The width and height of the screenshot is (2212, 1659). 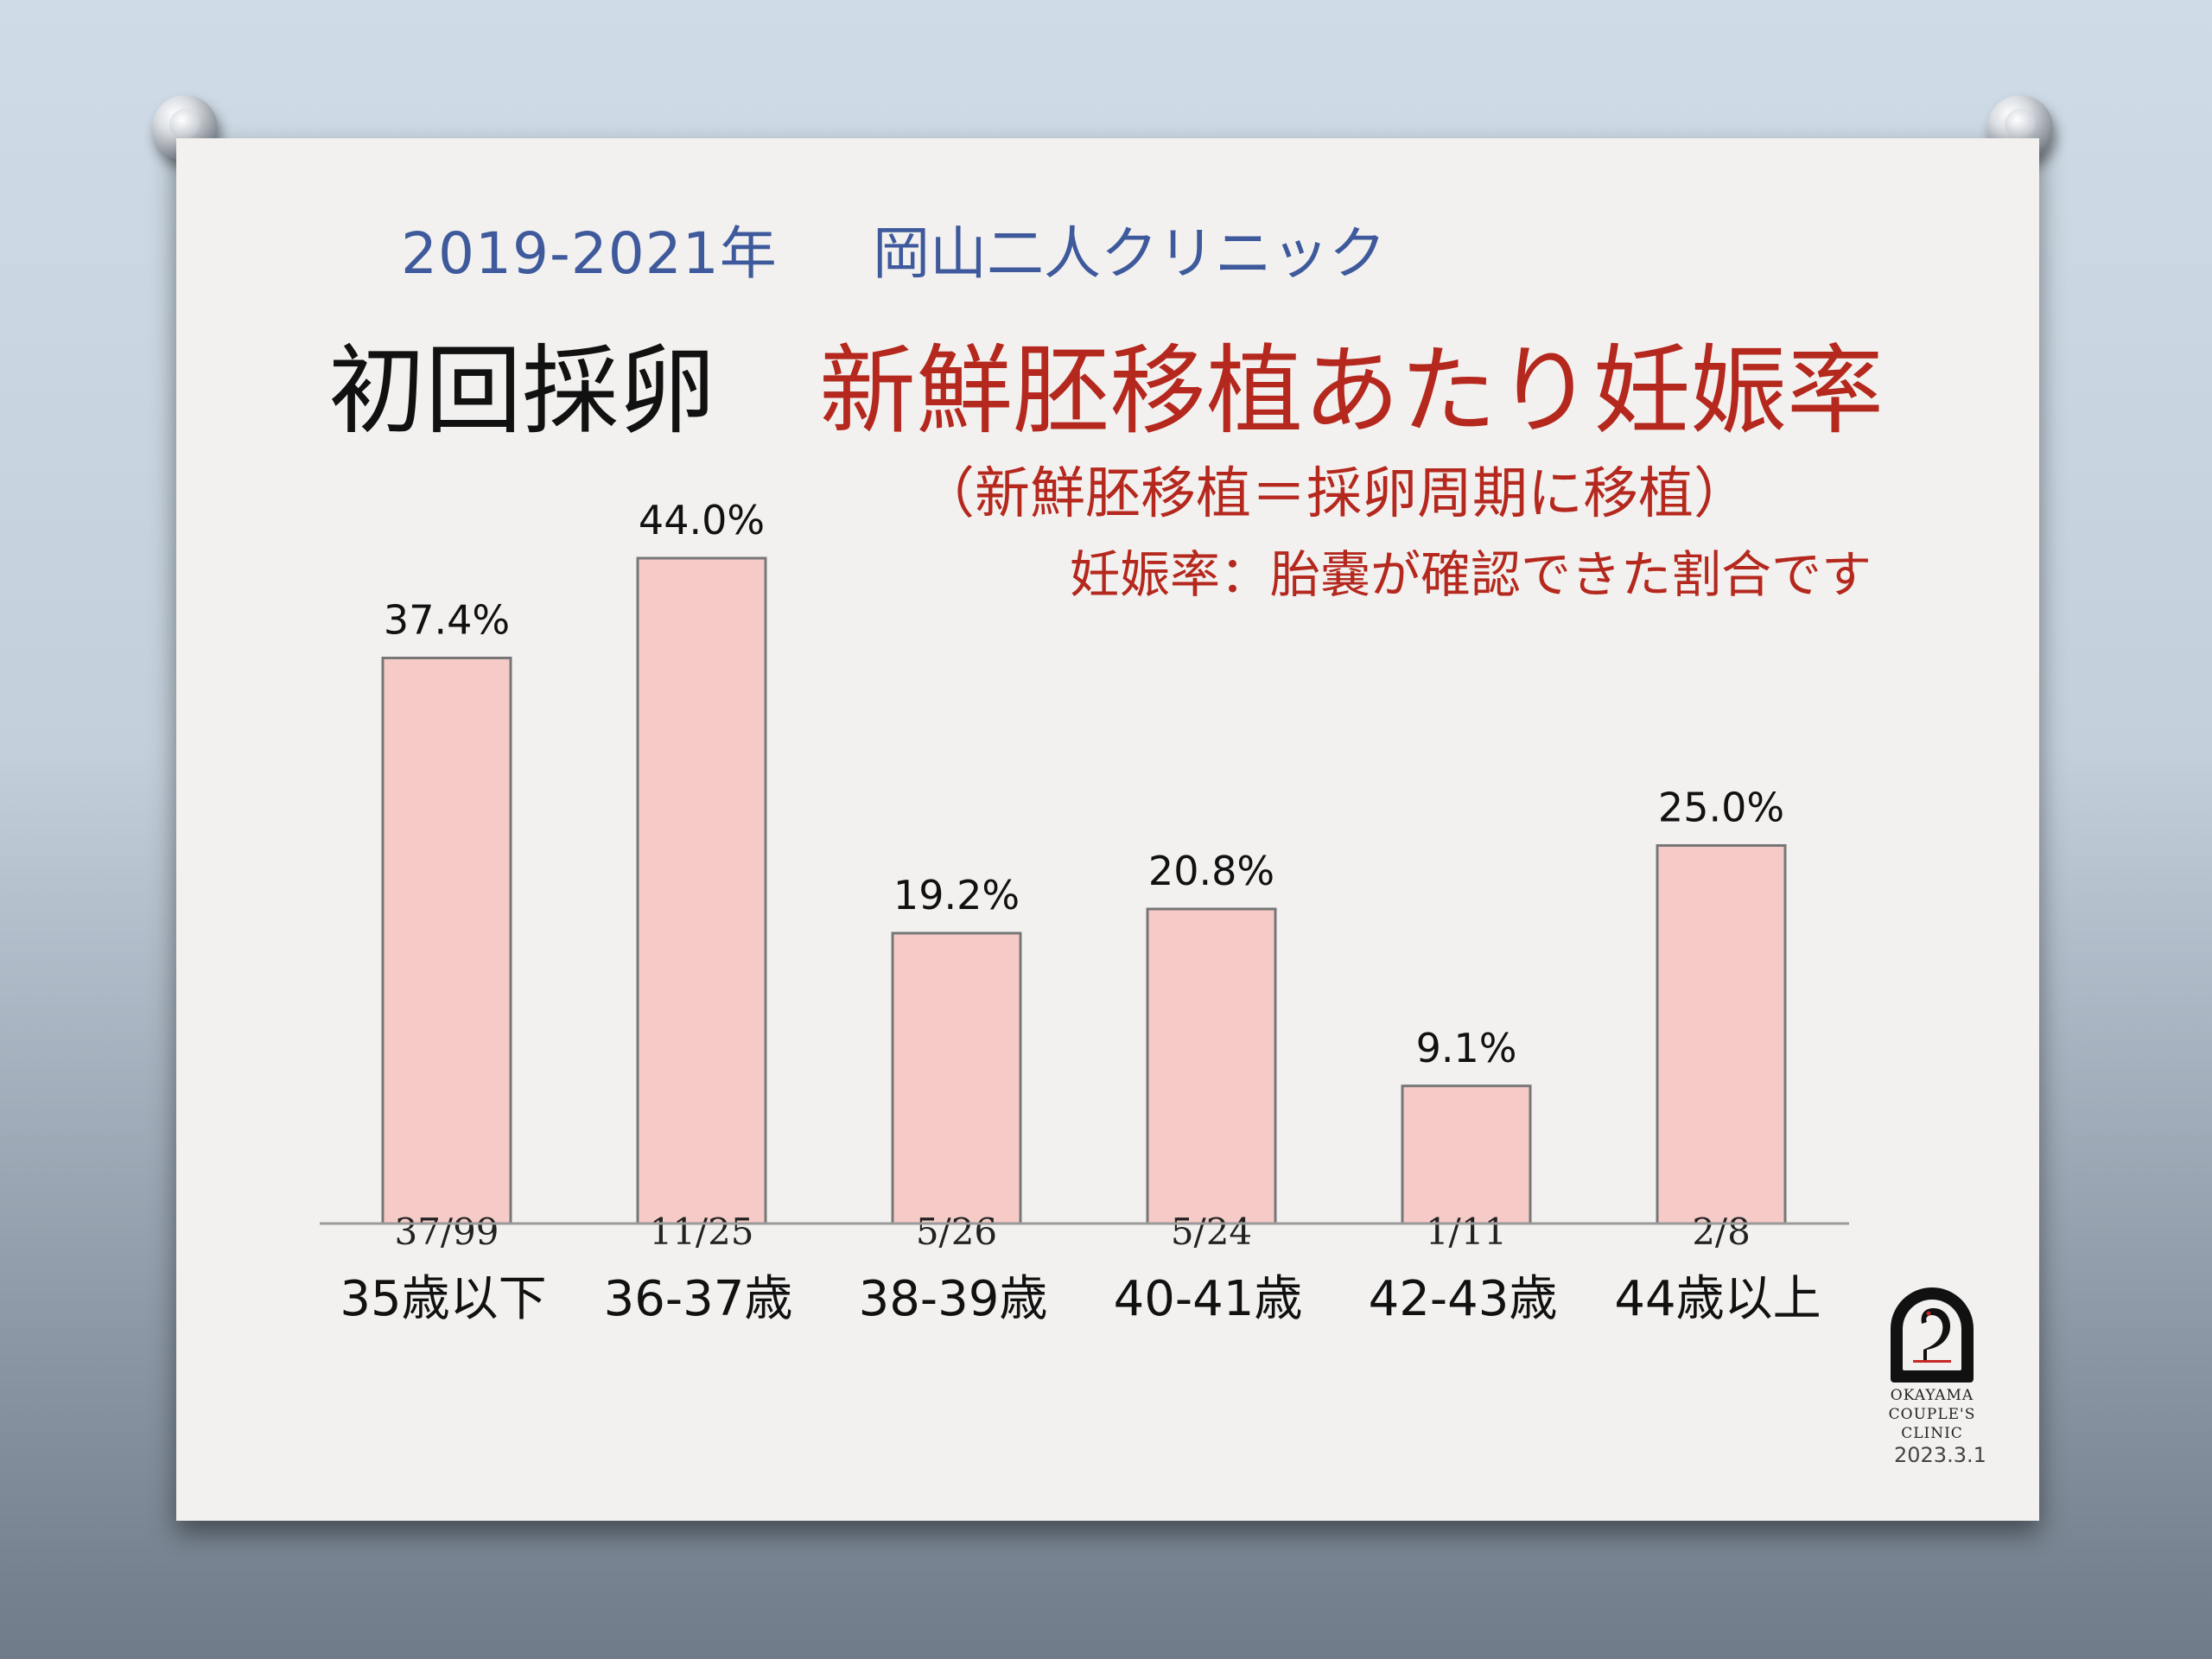 I want to click on category-tick-label: 38-39歳, so click(x=953, y=1299).